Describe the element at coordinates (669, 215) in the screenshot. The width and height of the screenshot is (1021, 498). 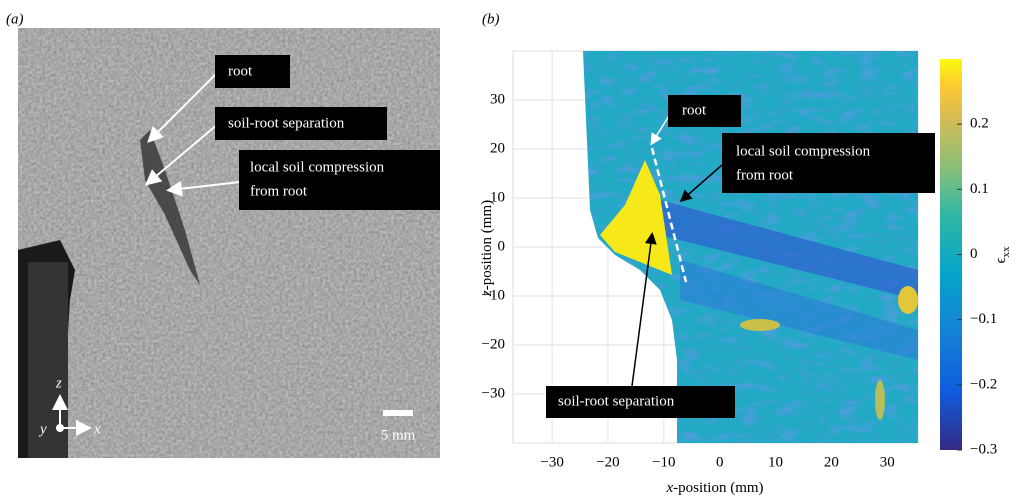
I see `root-line` at that location.